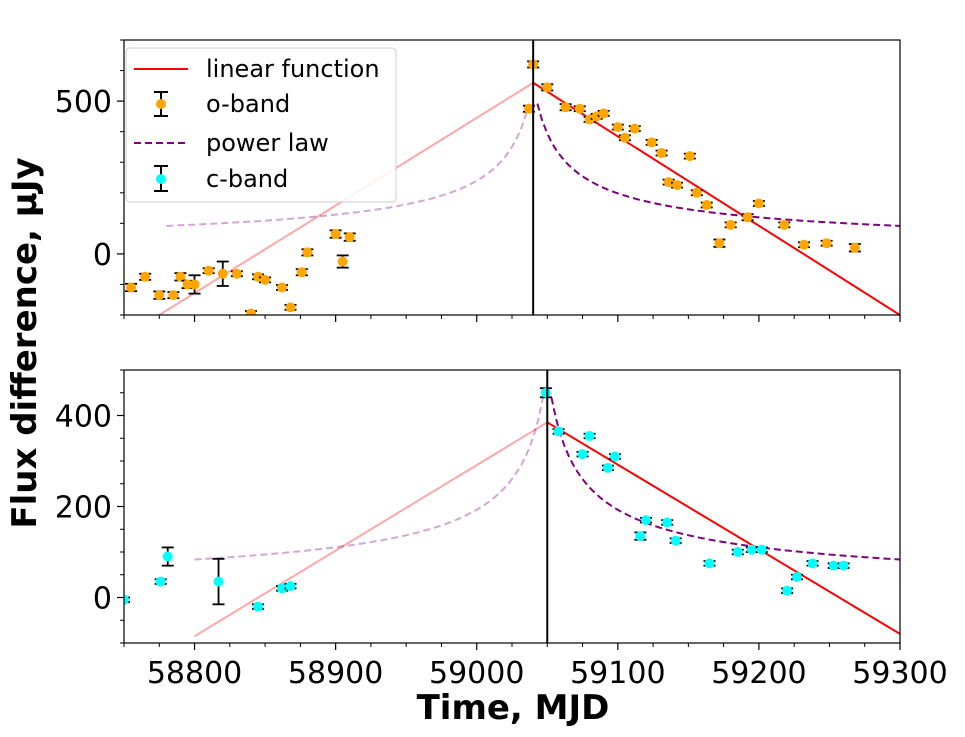 Image resolution: width=965 pixels, height=737 pixels. Describe the element at coordinates (247, 179) in the screenshot. I see `legend-cband-label: c-band` at that location.